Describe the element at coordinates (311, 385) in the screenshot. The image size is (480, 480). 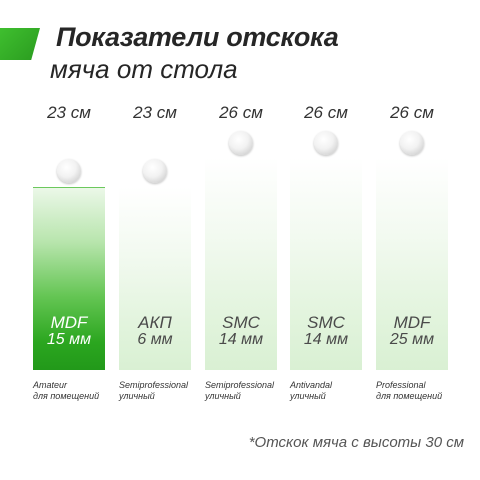
I see `table-type-label: Antivandal` at that location.